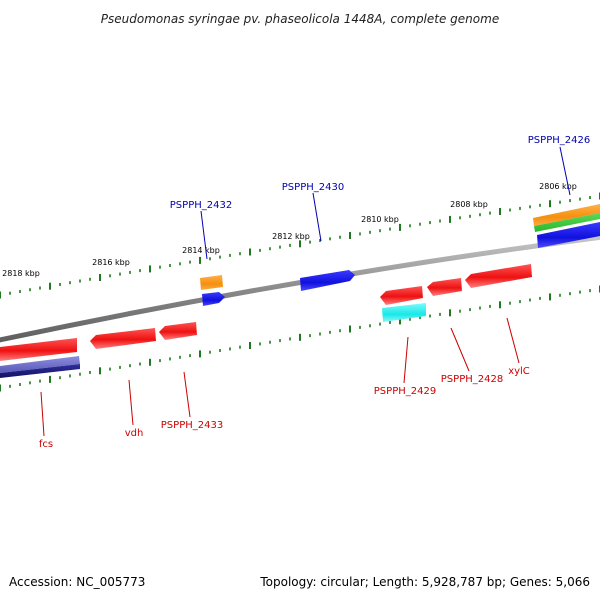 The height and width of the screenshot is (600, 600). What do you see at coordinates (134, 433) in the screenshot?
I see `label-vdh: vdh` at bounding box center [134, 433].